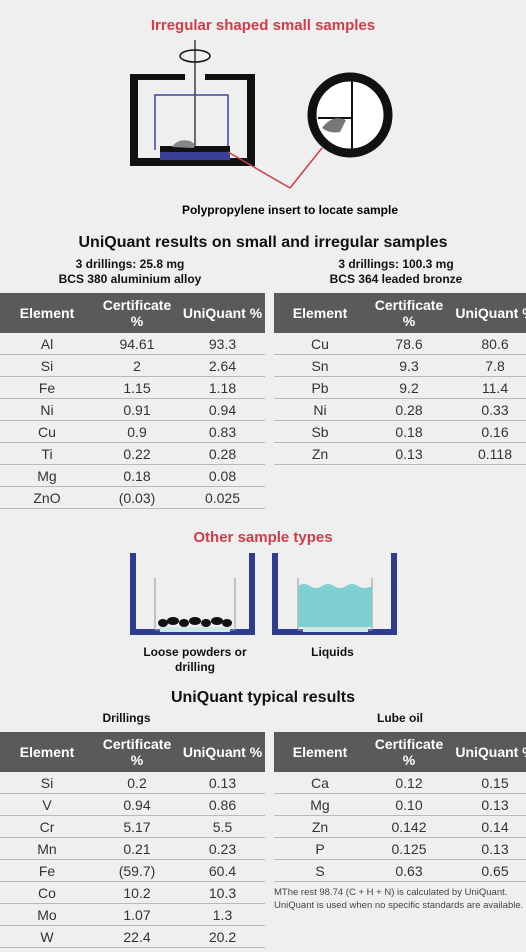 Image resolution: width=526 pixels, height=952 pixels. Describe the element at coordinates (47, 497) in the screenshot. I see `table-cell: ZnO` at that location.